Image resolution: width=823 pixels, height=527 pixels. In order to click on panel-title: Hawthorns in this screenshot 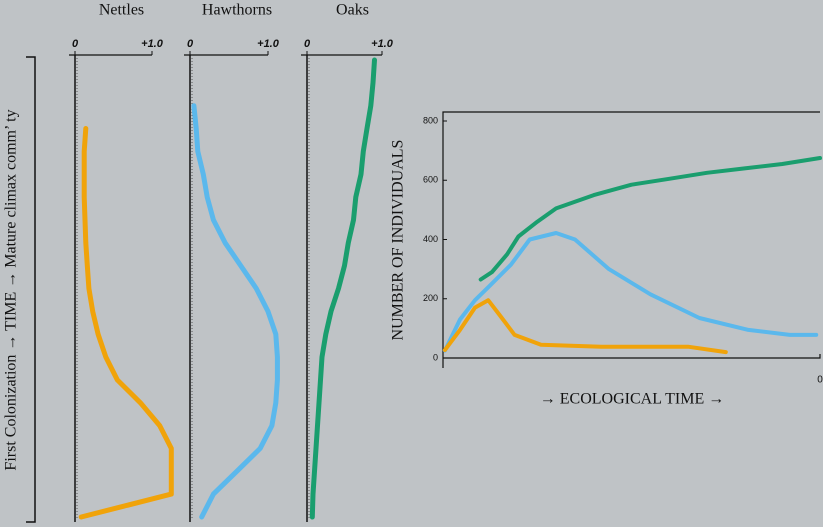, I will do `click(237, 10)`.